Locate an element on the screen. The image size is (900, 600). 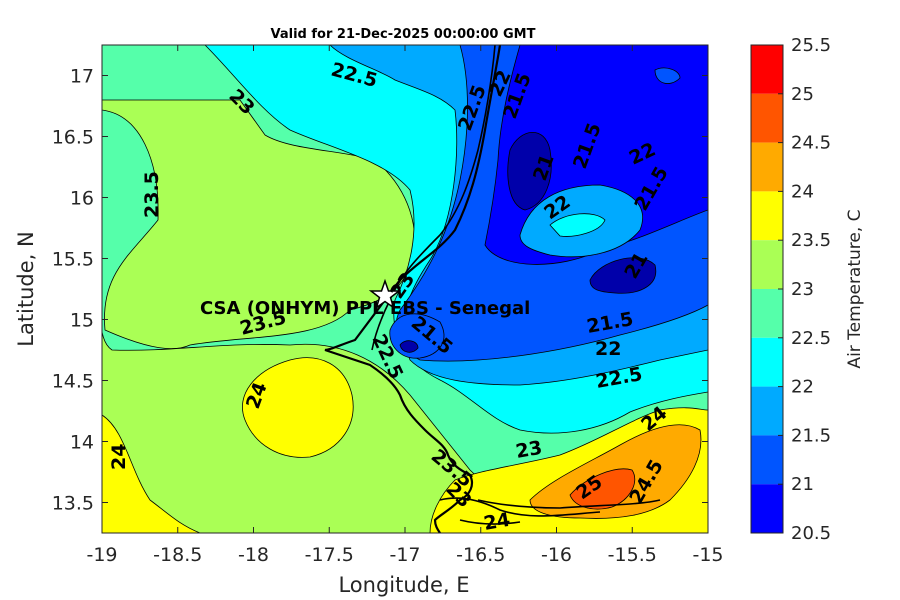
y-tick-label: 17 is located at coordinates (82, 77).